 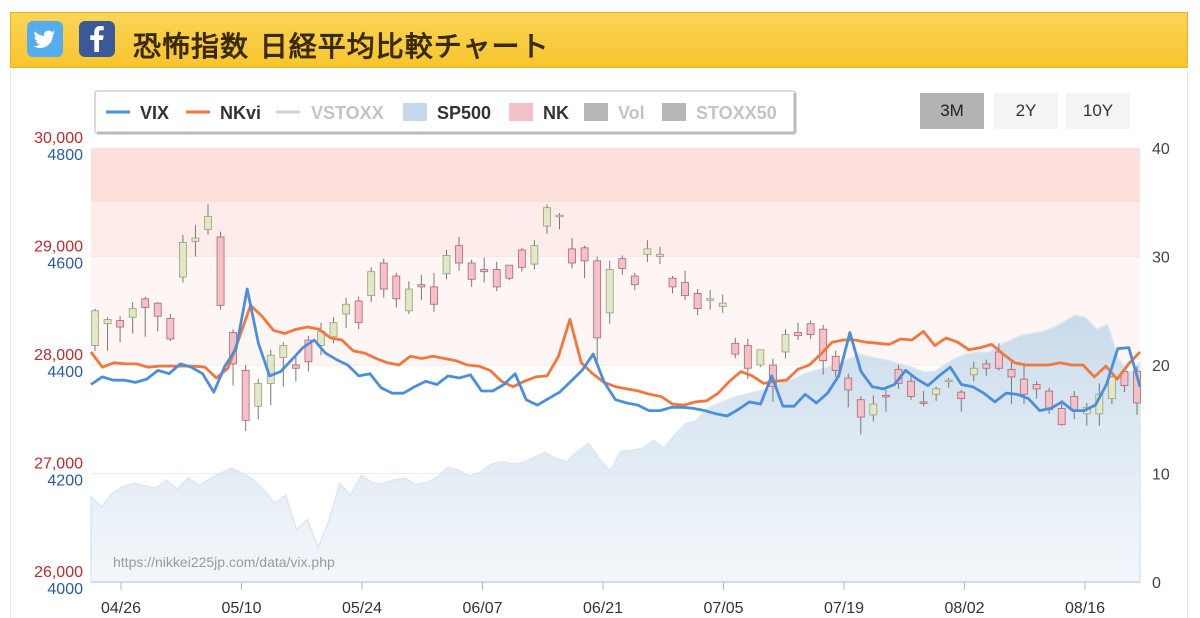 What do you see at coordinates (614, 113) in the screenshot?
I see `legend-item-vol: Vol` at bounding box center [614, 113].